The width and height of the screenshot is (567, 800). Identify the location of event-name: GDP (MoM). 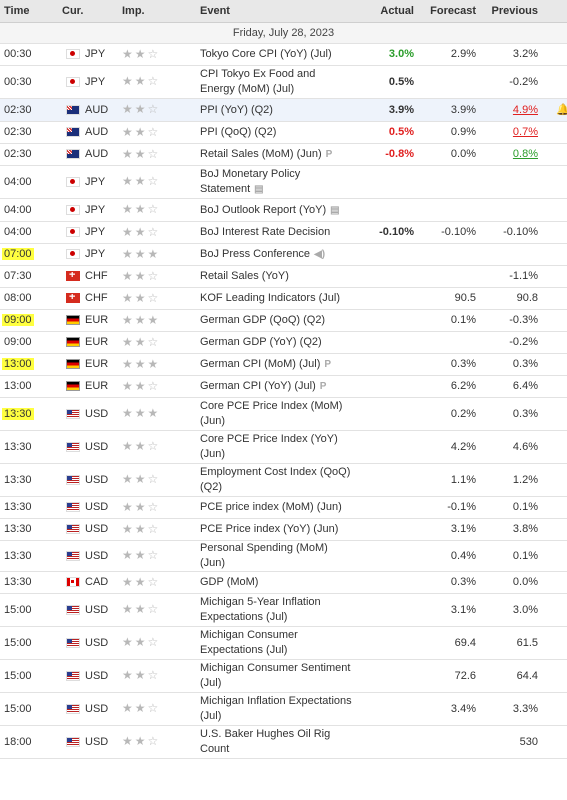
(276, 582).